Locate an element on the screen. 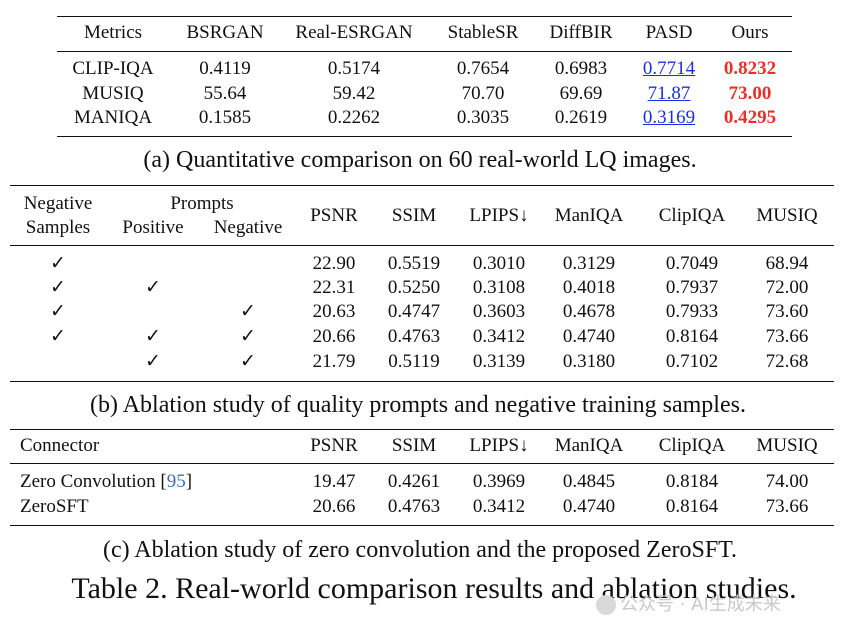 The image size is (856, 632). table-c-cell: 0.4261 is located at coordinates (414, 481).